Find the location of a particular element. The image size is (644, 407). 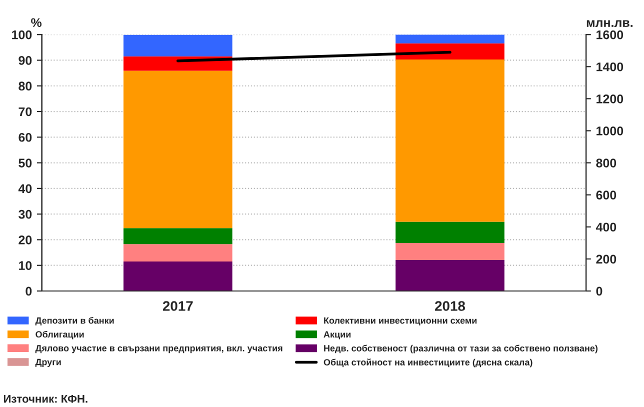

legend-label: Обща стойност на инвестициите (дясна скала) is located at coordinates (428, 363).